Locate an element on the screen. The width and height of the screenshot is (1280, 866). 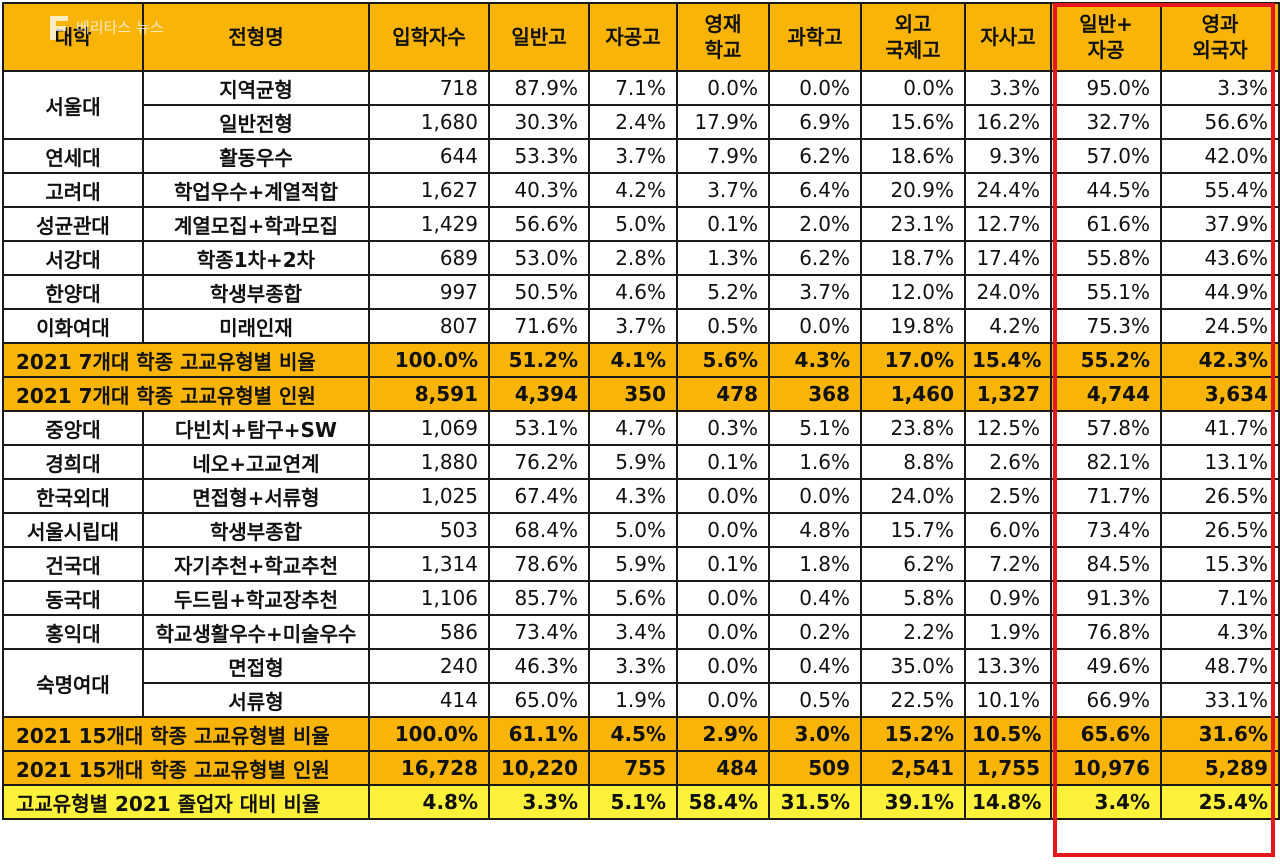
value-cell: 82.1% is located at coordinates (1106, 462).